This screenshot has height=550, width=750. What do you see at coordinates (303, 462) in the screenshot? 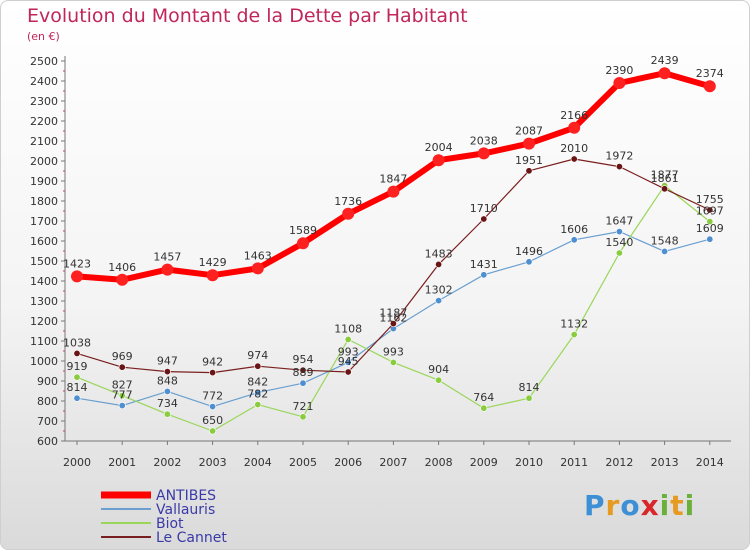
I see `x-tick-label: 2005` at bounding box center [303, 462].